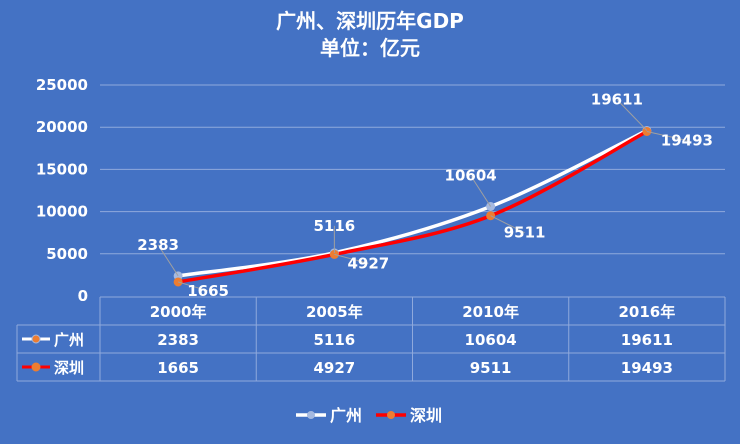 The height and width of the screenshot is (444, 740). I want to click on x-category-label: 2005年, so click(334, 312).